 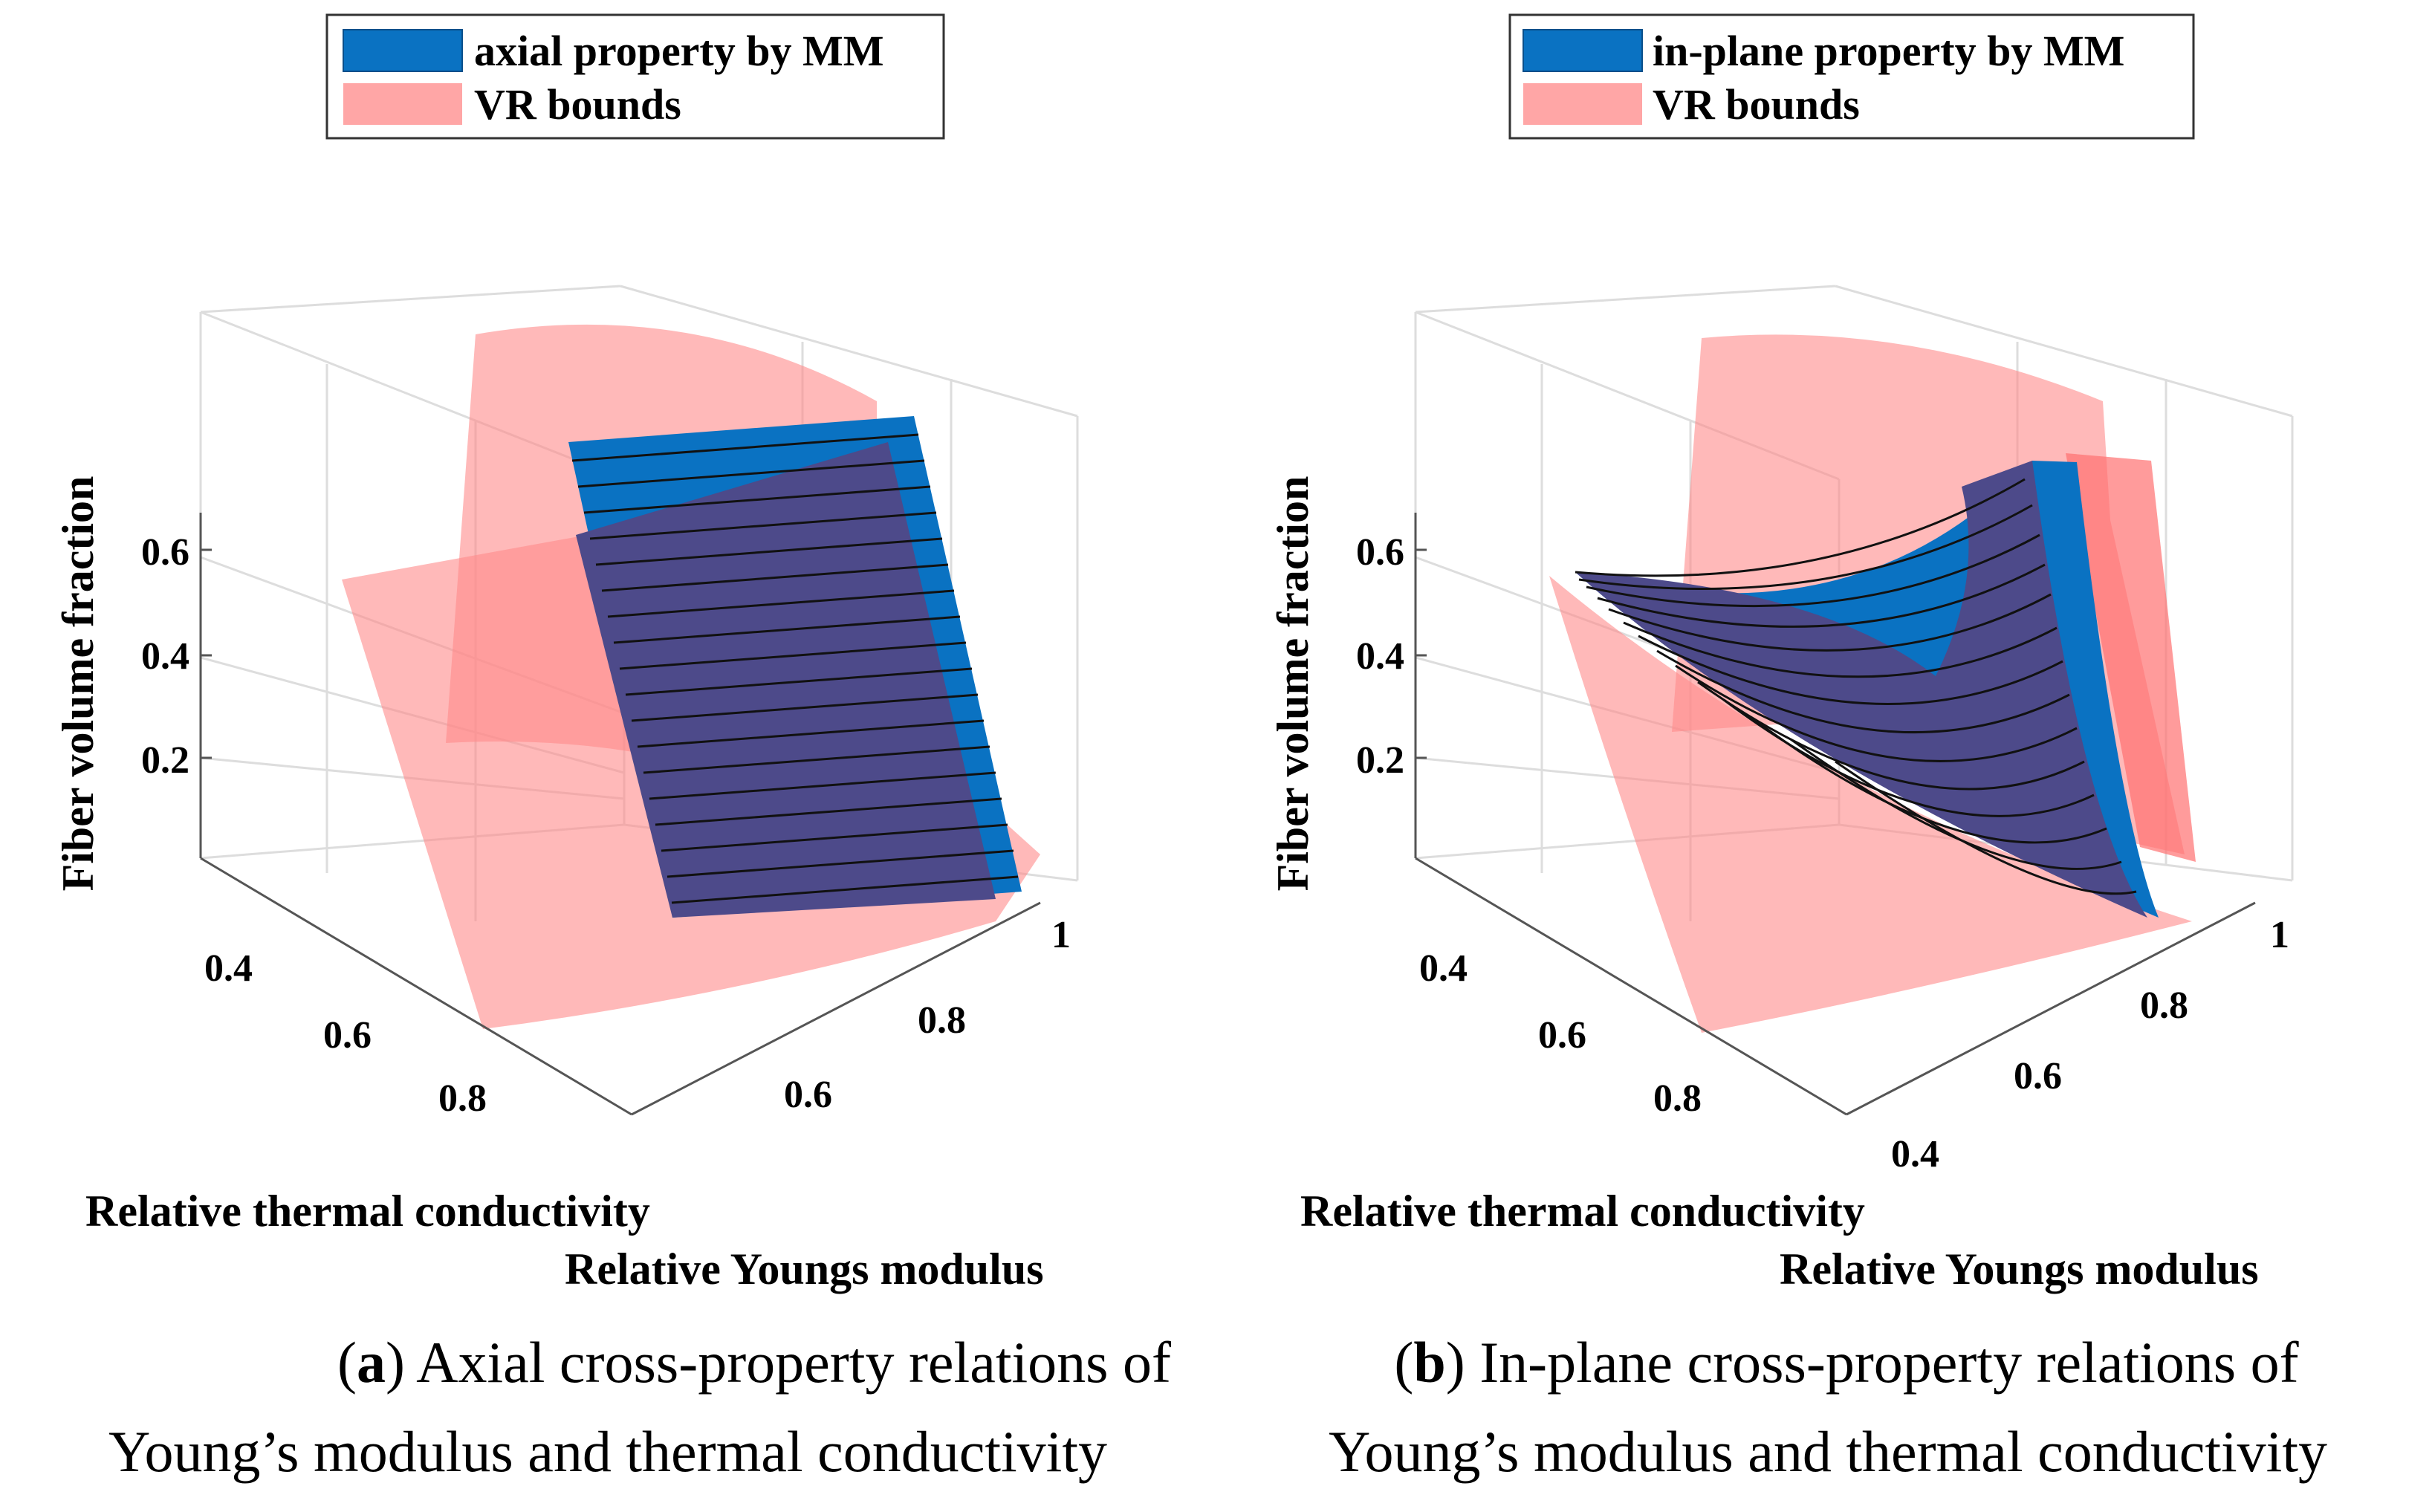 I want to click on caption-a-text1: ) Axial cross-property relations of, so click(x=778, y=1362).